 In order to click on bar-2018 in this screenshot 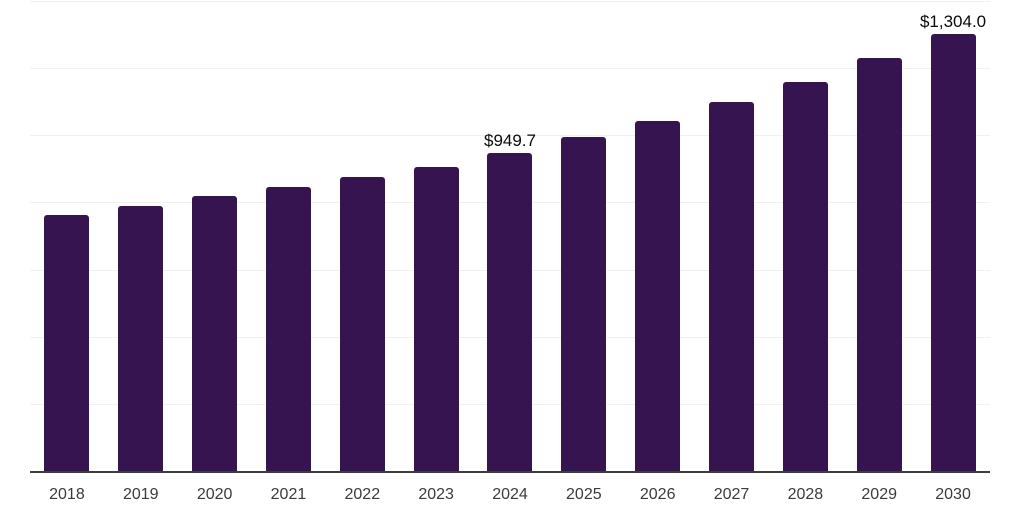, I will do `click(67, 343)`.